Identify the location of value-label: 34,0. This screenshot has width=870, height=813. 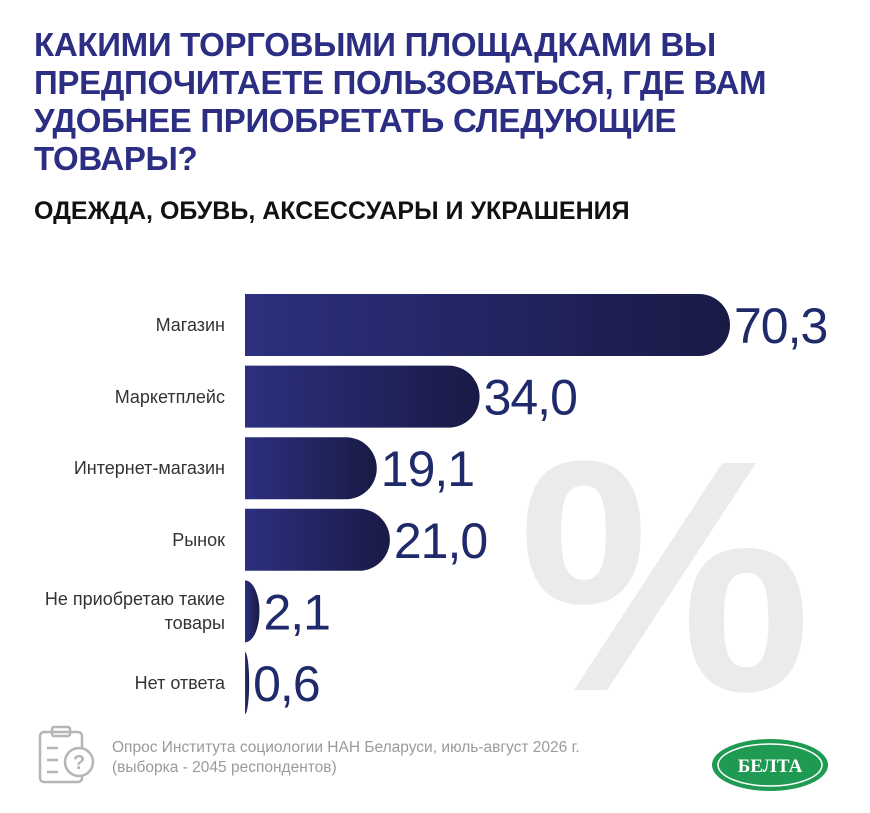
(530, 398).